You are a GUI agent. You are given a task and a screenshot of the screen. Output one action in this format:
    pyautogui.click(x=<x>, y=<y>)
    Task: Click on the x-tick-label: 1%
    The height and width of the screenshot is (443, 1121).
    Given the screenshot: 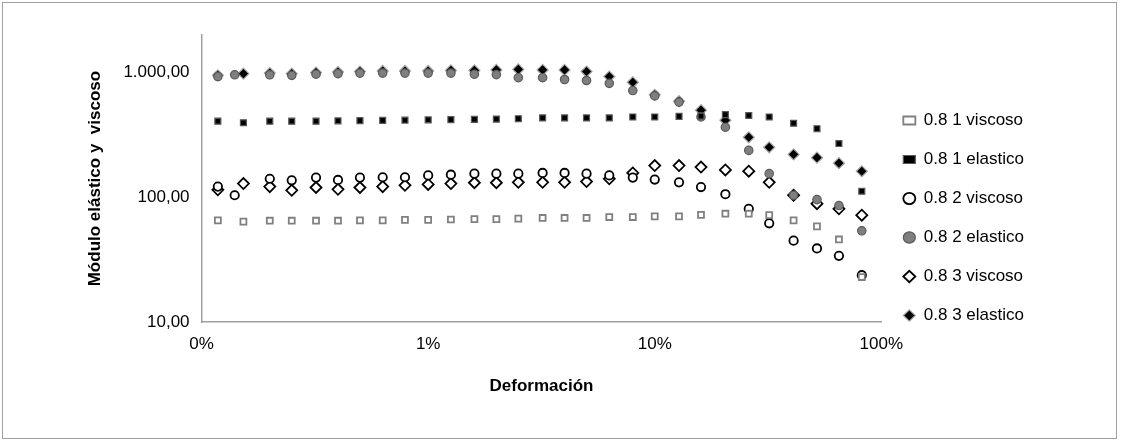 What is the action you would take?
    pyautogui.click(x=428, y=344)
    